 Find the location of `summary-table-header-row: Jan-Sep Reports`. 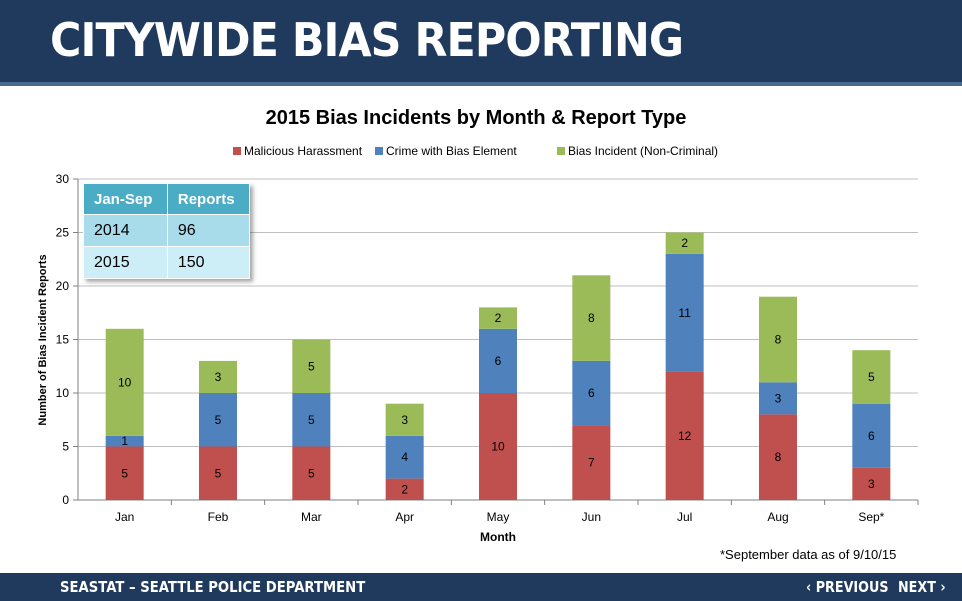

summary-table-header-row: Jan-Sep Reports is located at coordinates (167, 199).